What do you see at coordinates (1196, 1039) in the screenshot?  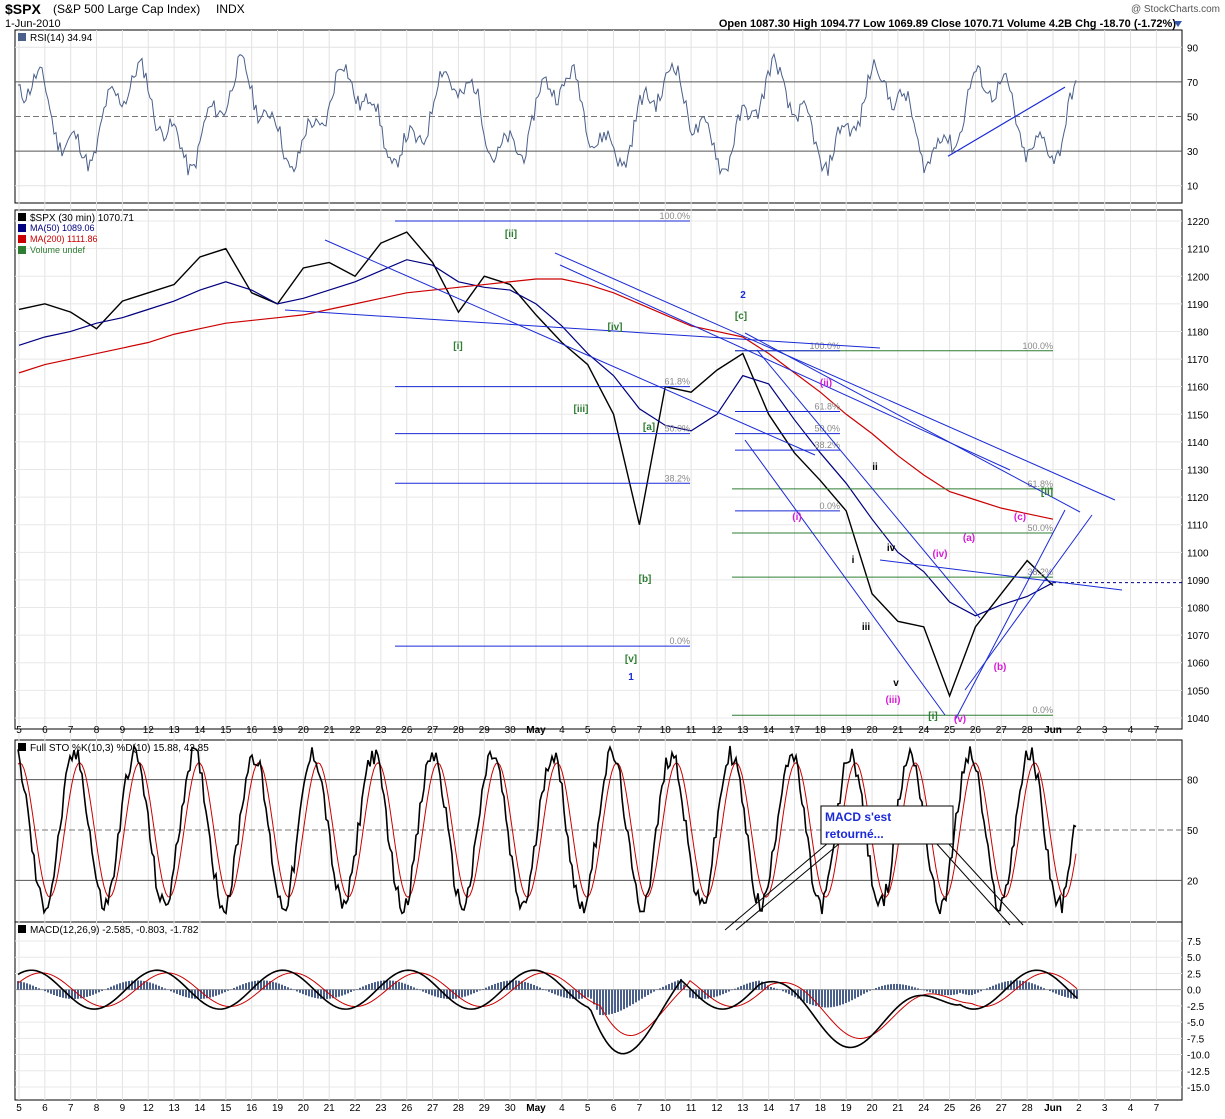 I see `macd-tick-label: -7.5` at bounding box center [1196, 1039].